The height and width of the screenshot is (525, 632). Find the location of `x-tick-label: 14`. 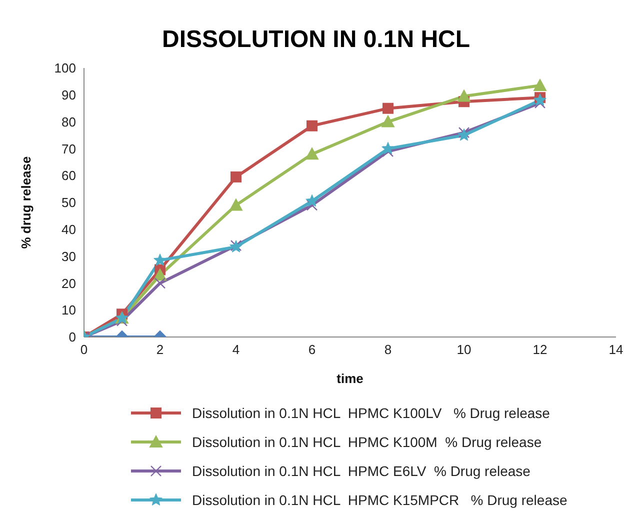

x-tick-label: 14 is located at coordinates (616, 350).